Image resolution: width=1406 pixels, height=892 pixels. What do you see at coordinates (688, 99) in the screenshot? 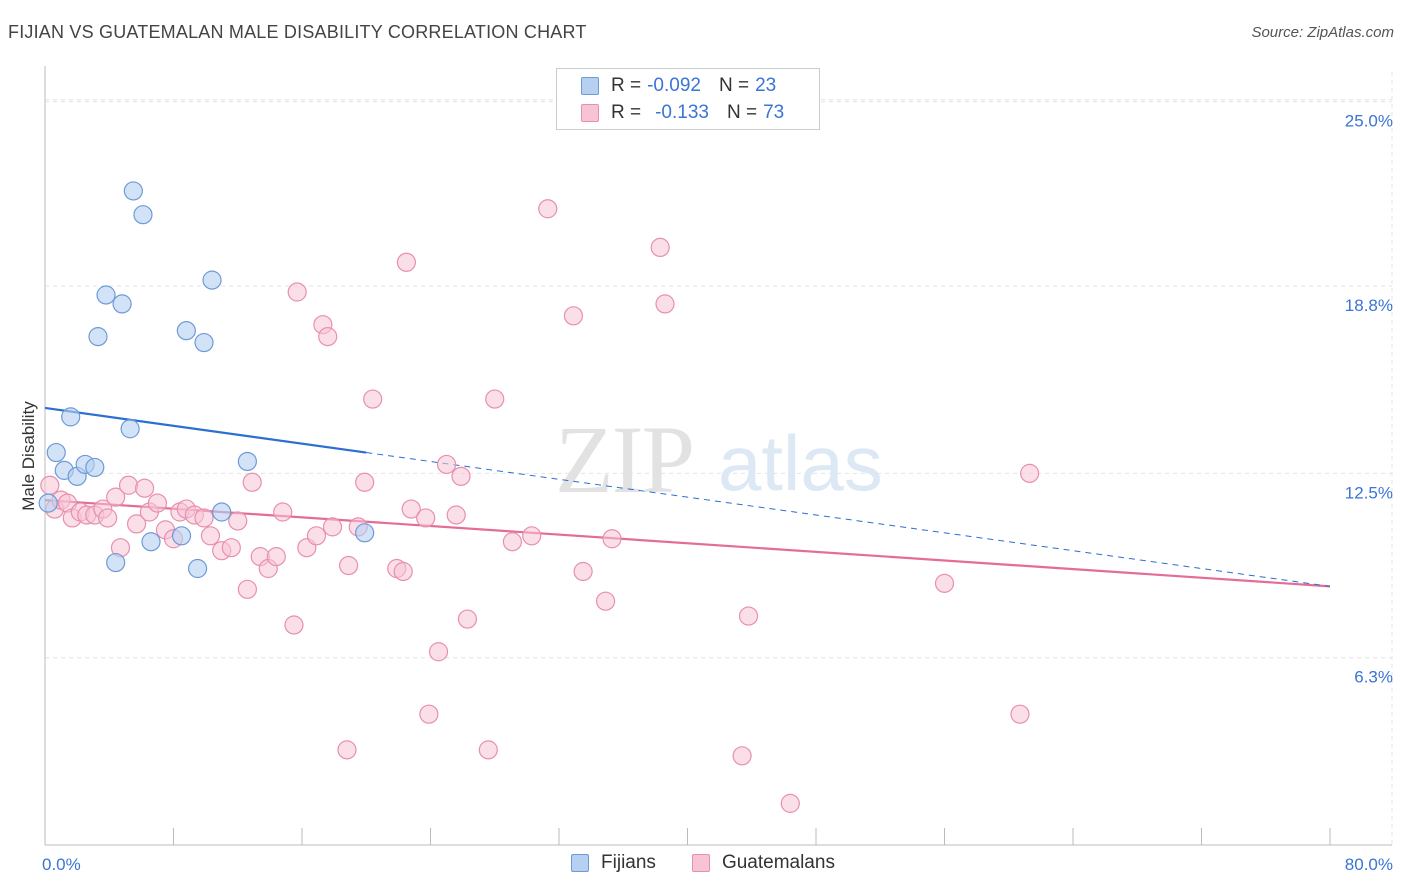
I see `stats-legend: R = -0.092 N = 23 R = -0.133 N = 73` at bounding box center [688, 99].